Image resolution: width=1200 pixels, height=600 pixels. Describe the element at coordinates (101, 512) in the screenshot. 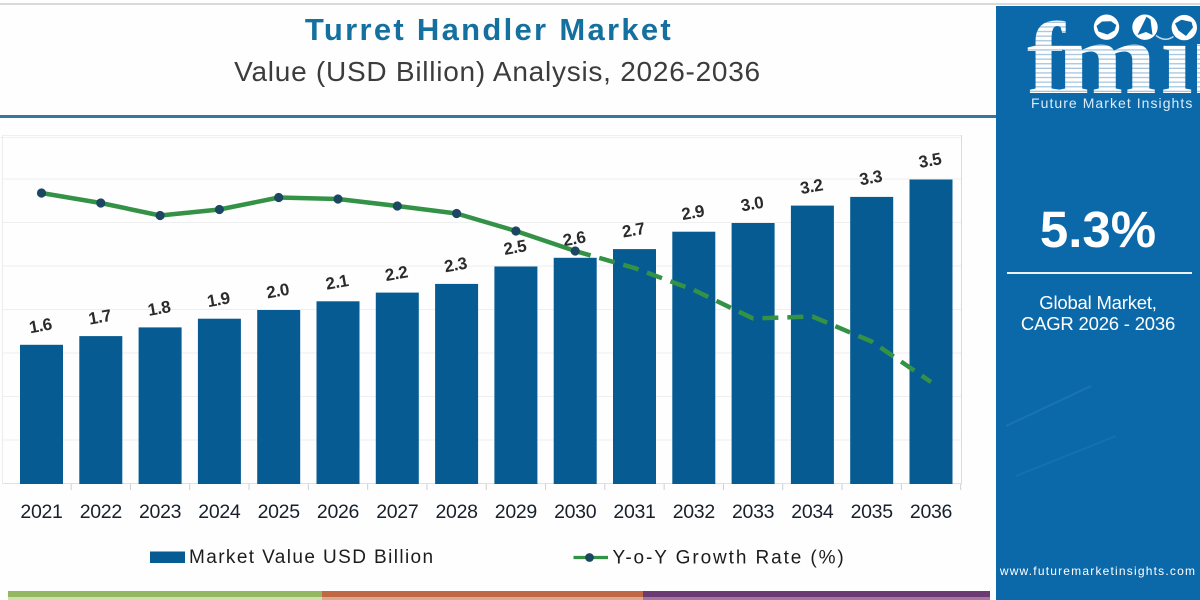

I see `svg-text: 2022` at that location.